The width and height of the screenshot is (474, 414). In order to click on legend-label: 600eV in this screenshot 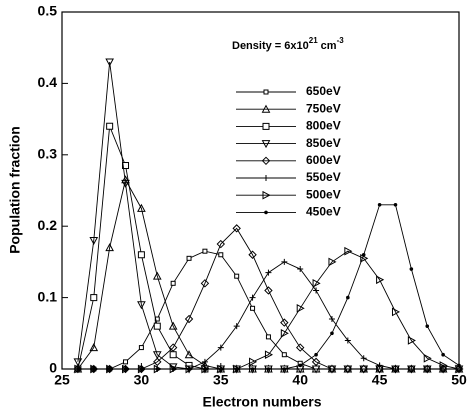, I will do `click(323, 160)`.